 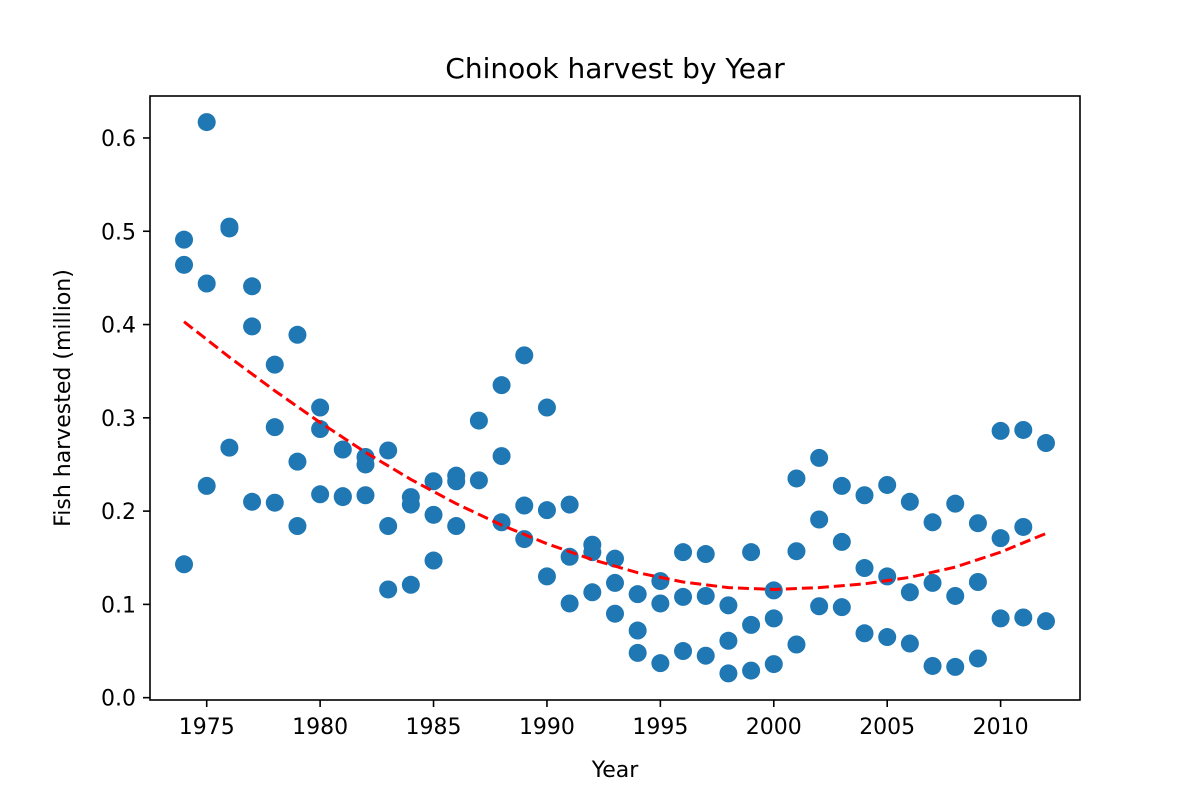 What do you see at coordinates (1001, 727) in the screenshot?
I see `x-tick-label: 2010` at bounding box center [1001, 727].